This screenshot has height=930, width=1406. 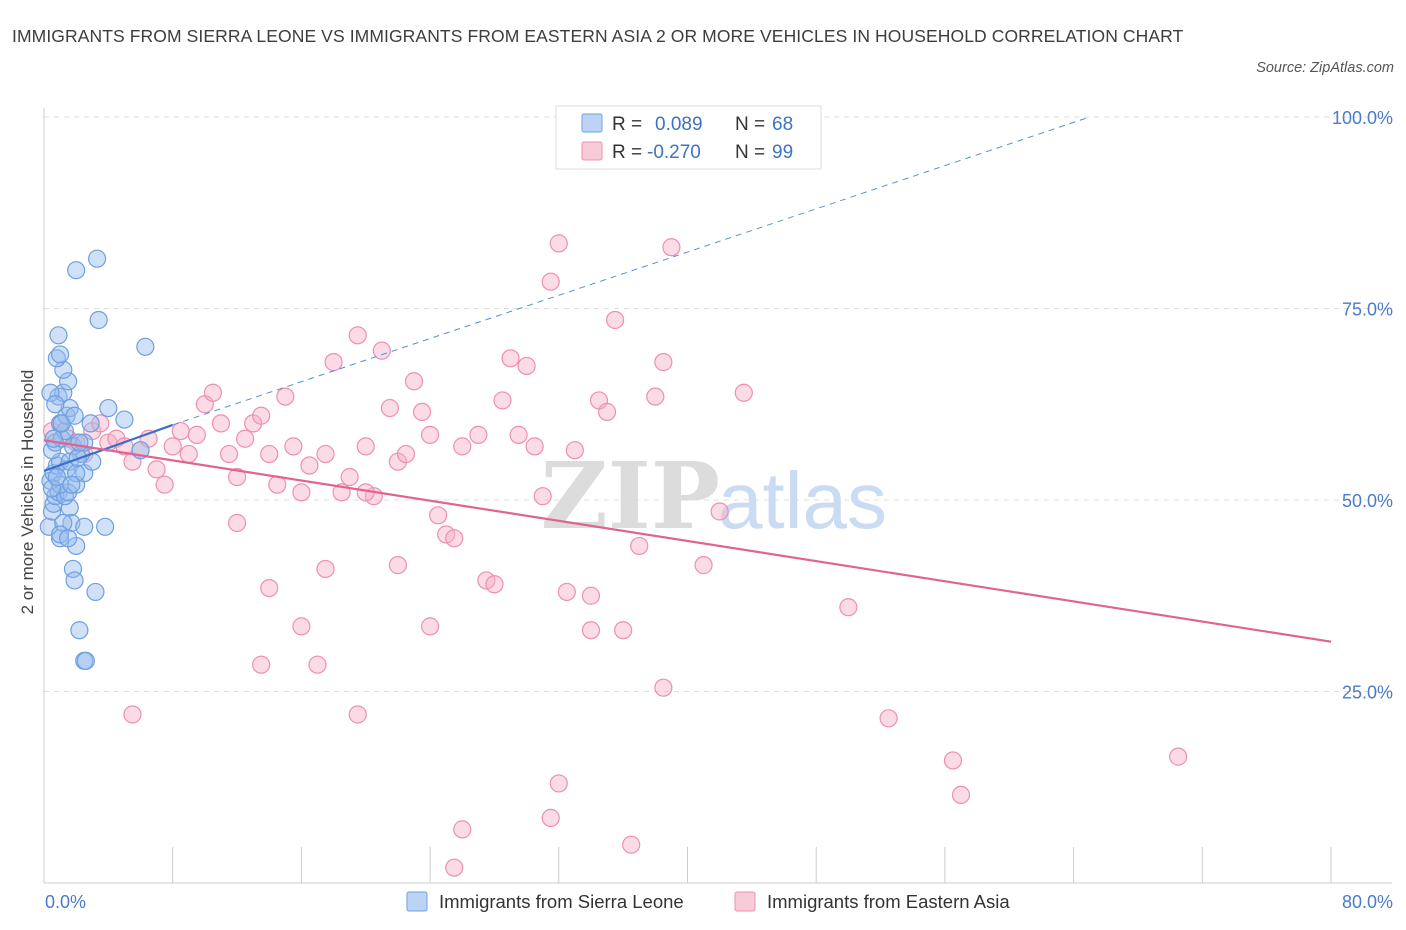 What do you see at coordinates (108, 447) in the screenshot?
I see `sierra-leone-trend-line` at bounding box center [108, 447].